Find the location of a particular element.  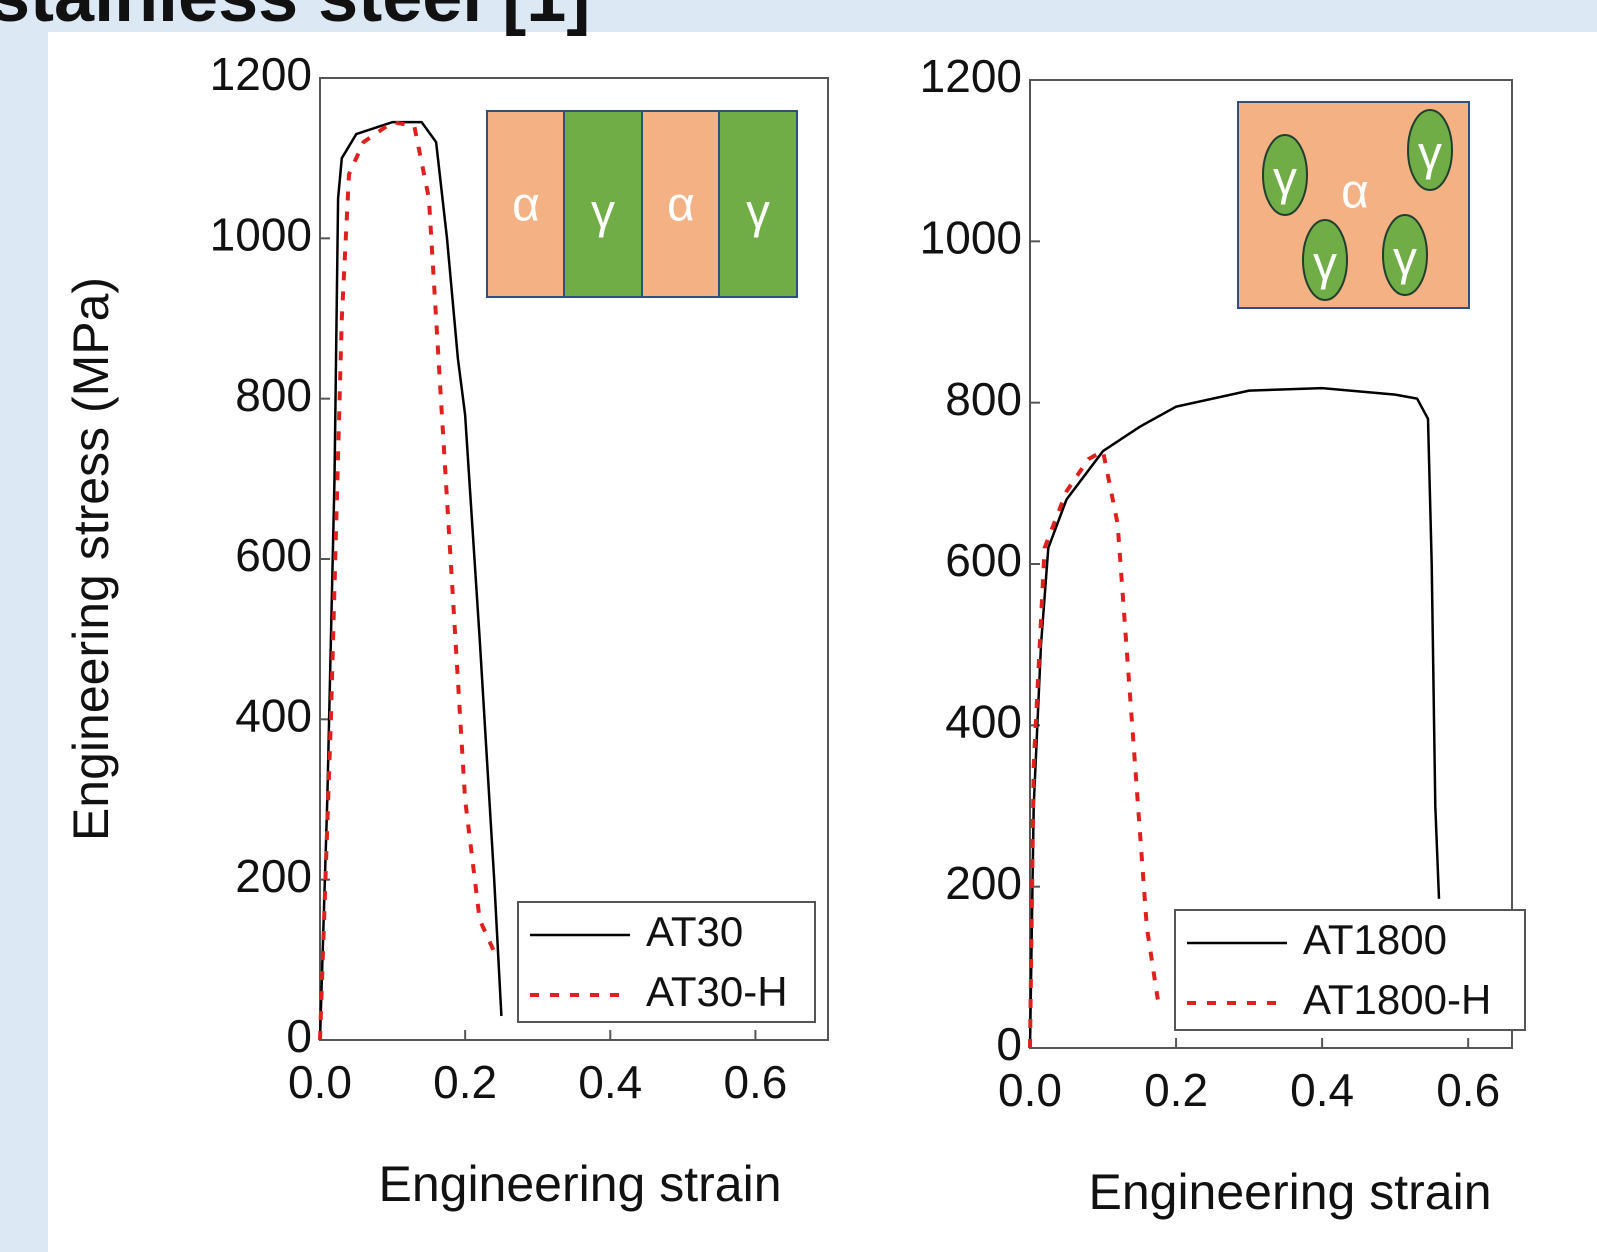

slide-title: stainless steel [1] is located at coordinates (295, 18).